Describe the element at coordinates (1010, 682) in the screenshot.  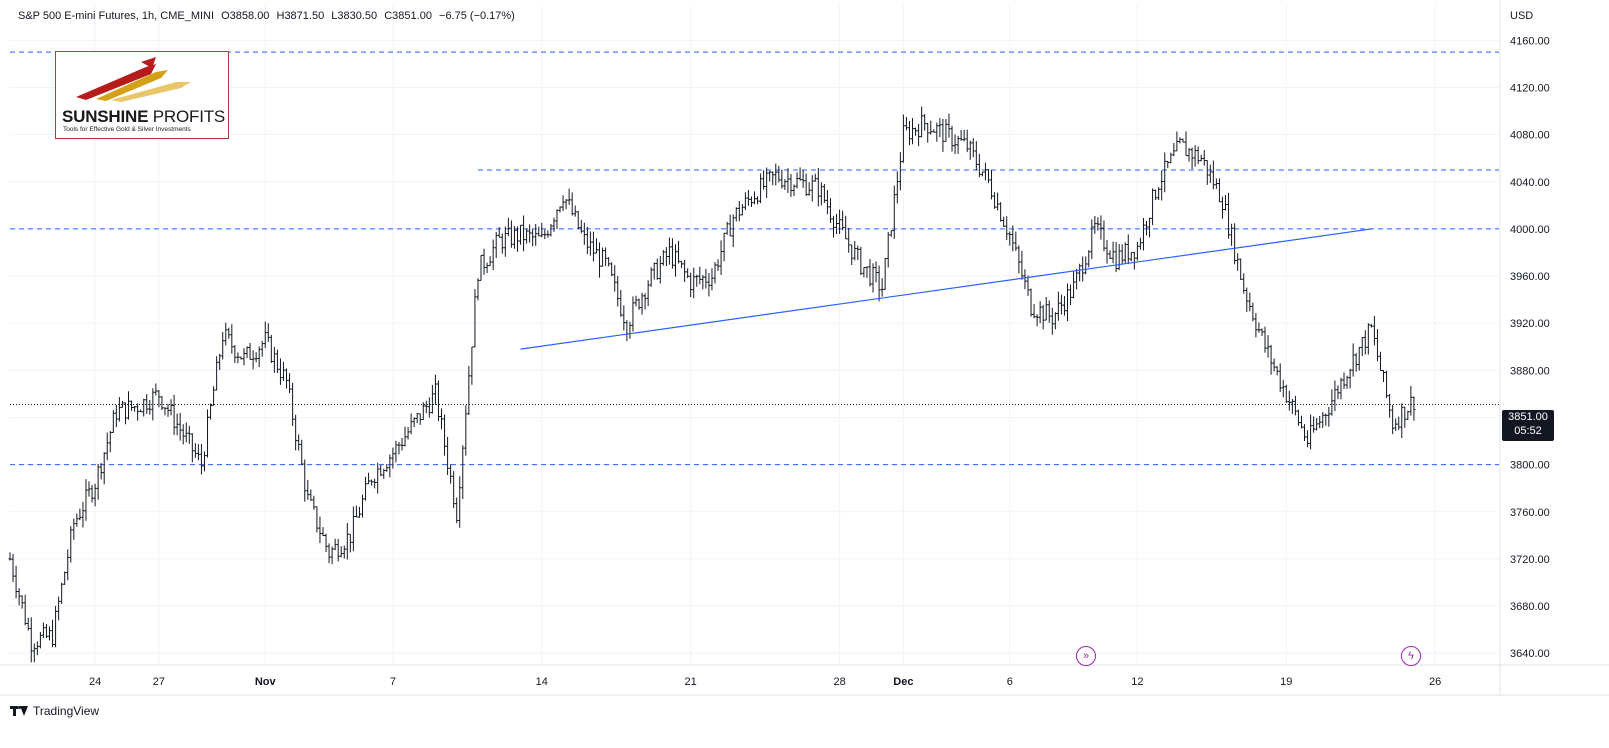
I see `x-tick-label: 6` at that location.